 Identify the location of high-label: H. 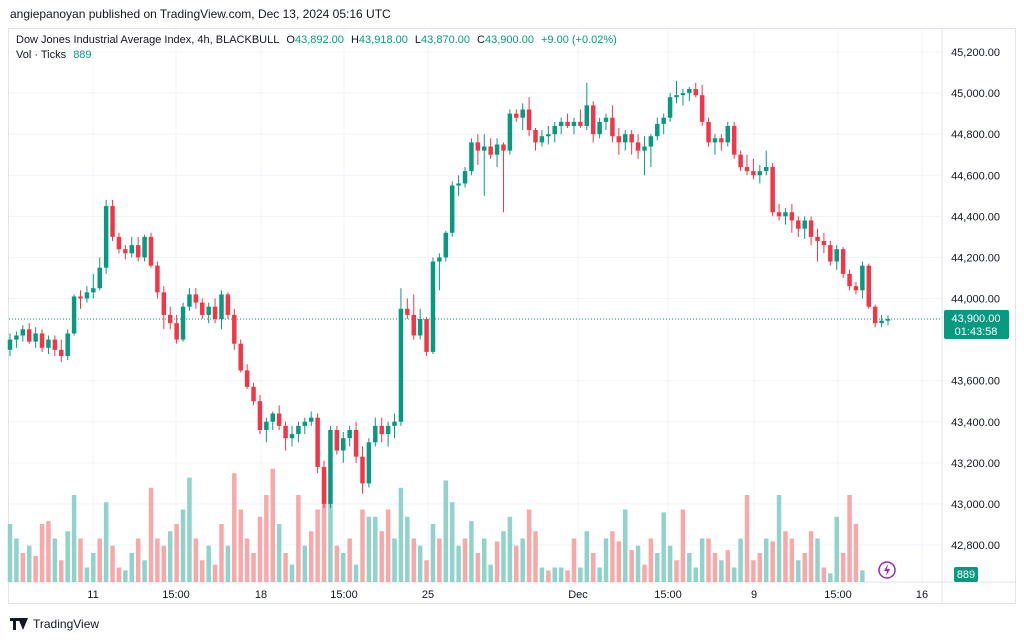
(354, 40).